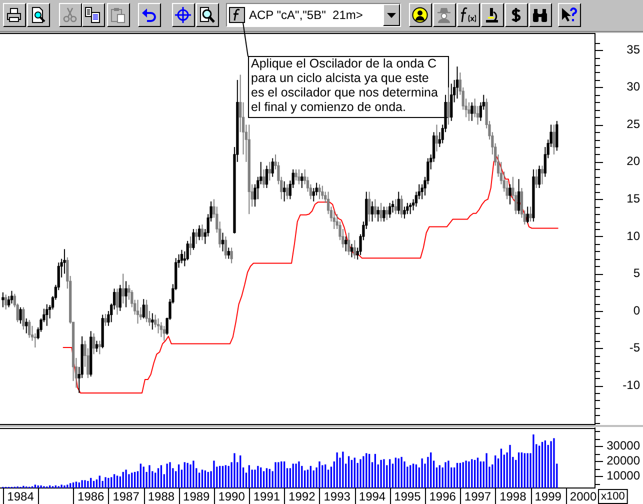 The width and height of the screenshot is (643, 504). Describe the element at coordinates (631, 385) in the screenshot. I see `y-tick-label: -10` at that location.